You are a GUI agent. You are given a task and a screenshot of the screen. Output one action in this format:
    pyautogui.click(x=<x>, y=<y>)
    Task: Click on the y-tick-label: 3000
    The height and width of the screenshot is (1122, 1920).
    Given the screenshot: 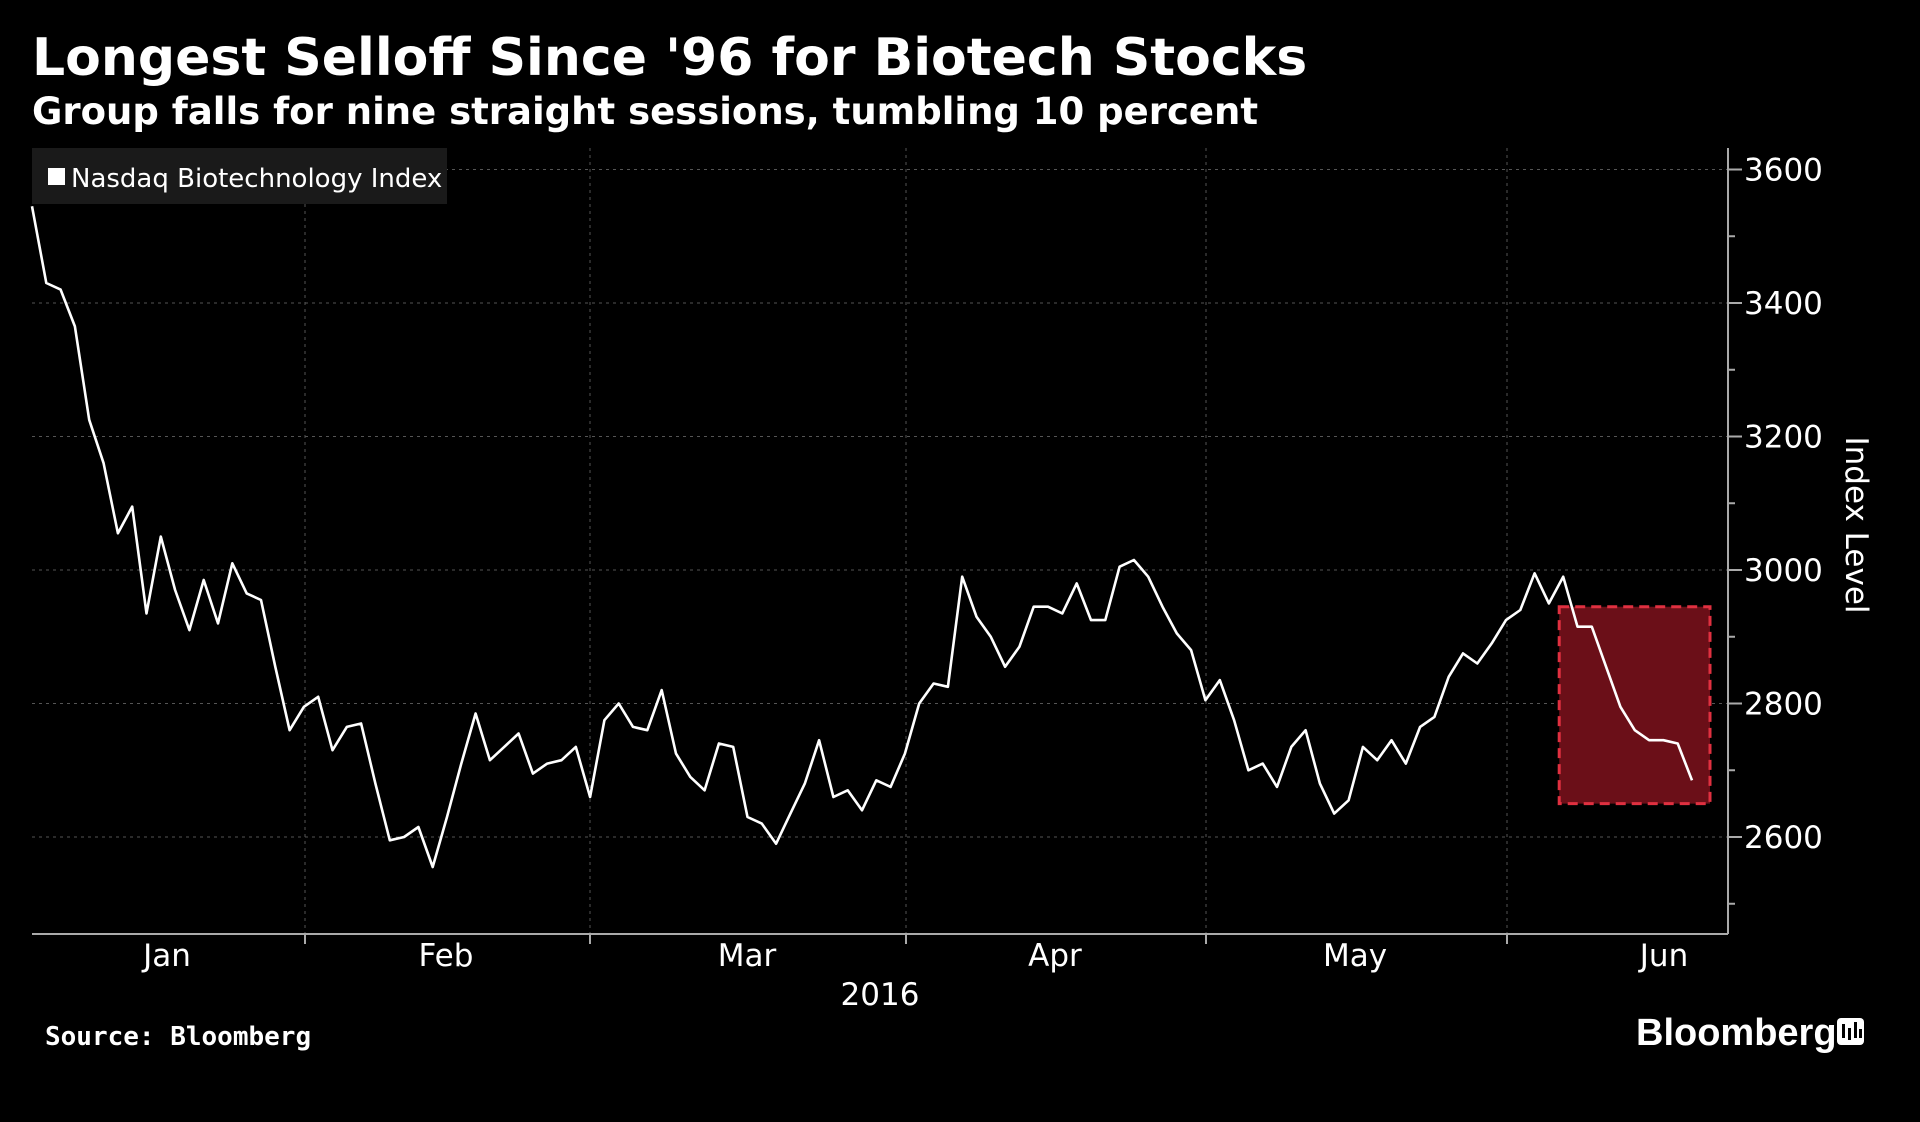 What is the action you would take?
    pyautogui.click(x=1783, y=571)
    